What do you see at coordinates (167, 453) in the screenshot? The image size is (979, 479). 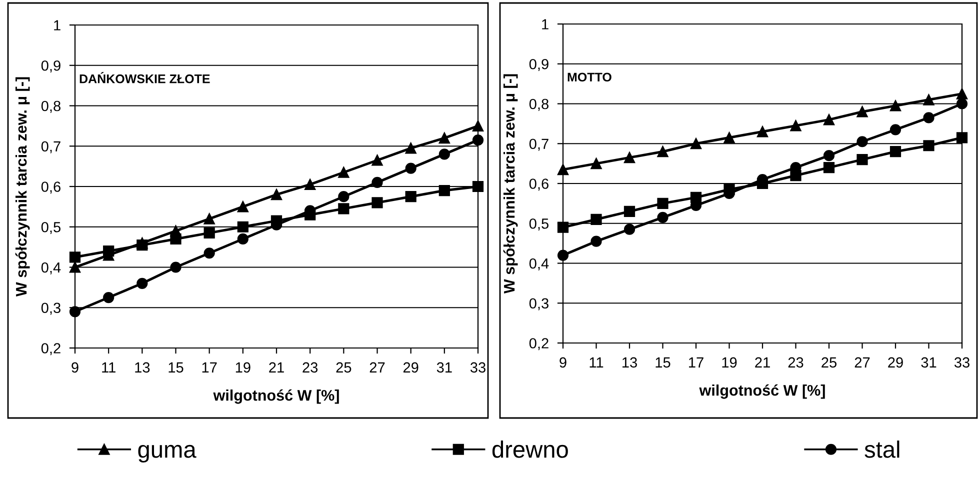 I see `legend-label: guma` at bounding box center [167, 453].